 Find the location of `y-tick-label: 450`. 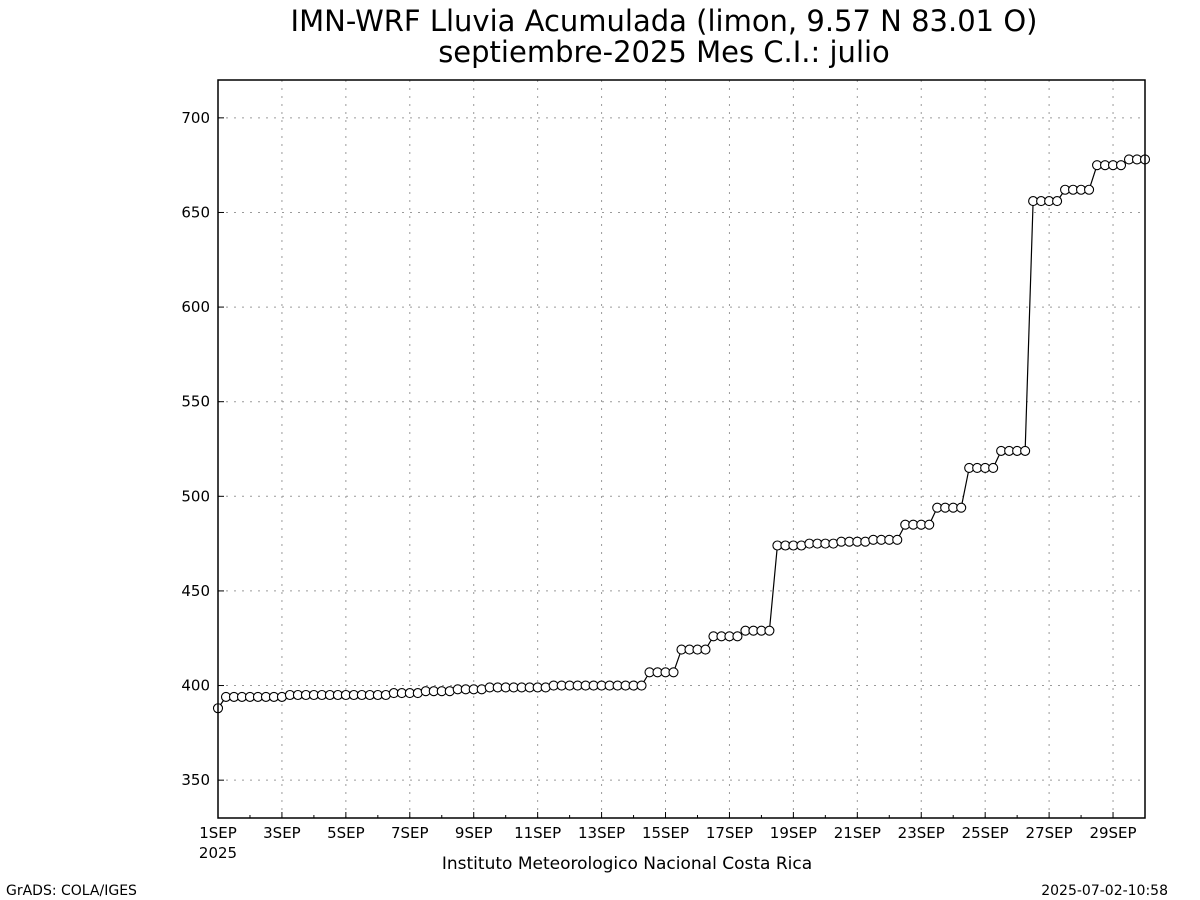

y-tick-label: 450 is located at coordinates (195, 591).